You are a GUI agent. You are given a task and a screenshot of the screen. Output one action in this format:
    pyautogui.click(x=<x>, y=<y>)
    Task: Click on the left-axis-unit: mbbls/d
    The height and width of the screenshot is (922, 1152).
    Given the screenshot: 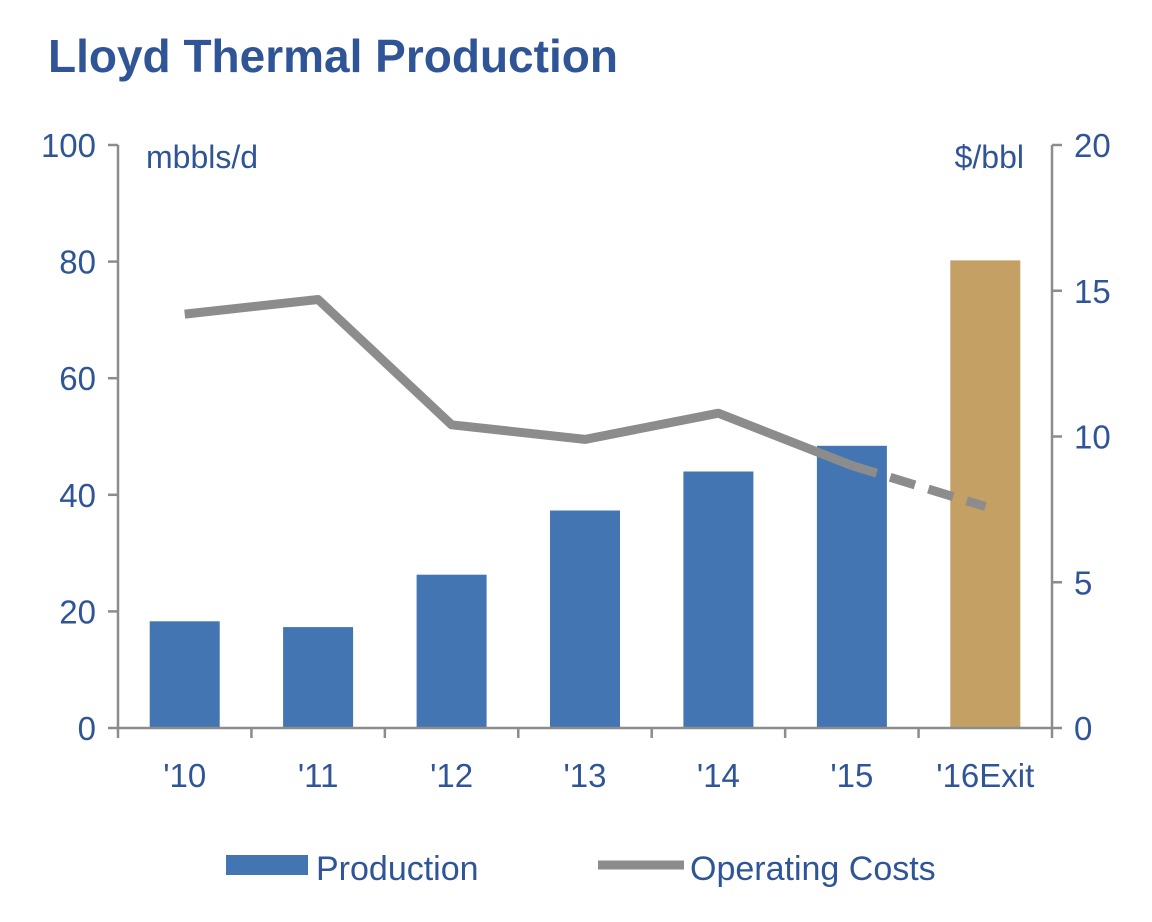 What is the action you would take?
    pyautogui.click(x=202, y=157)
    